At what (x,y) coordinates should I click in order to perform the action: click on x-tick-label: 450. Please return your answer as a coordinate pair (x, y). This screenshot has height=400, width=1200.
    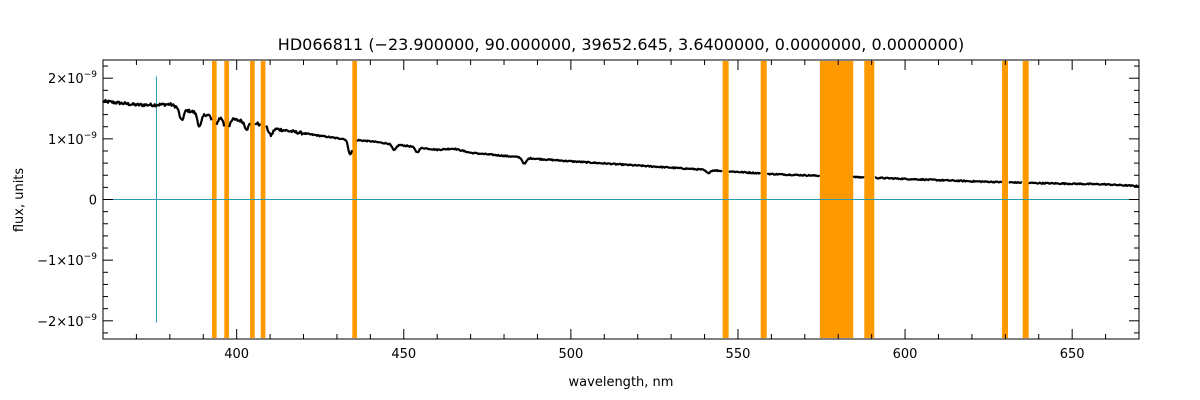
    Looking at the image, I should click on (403, 354).